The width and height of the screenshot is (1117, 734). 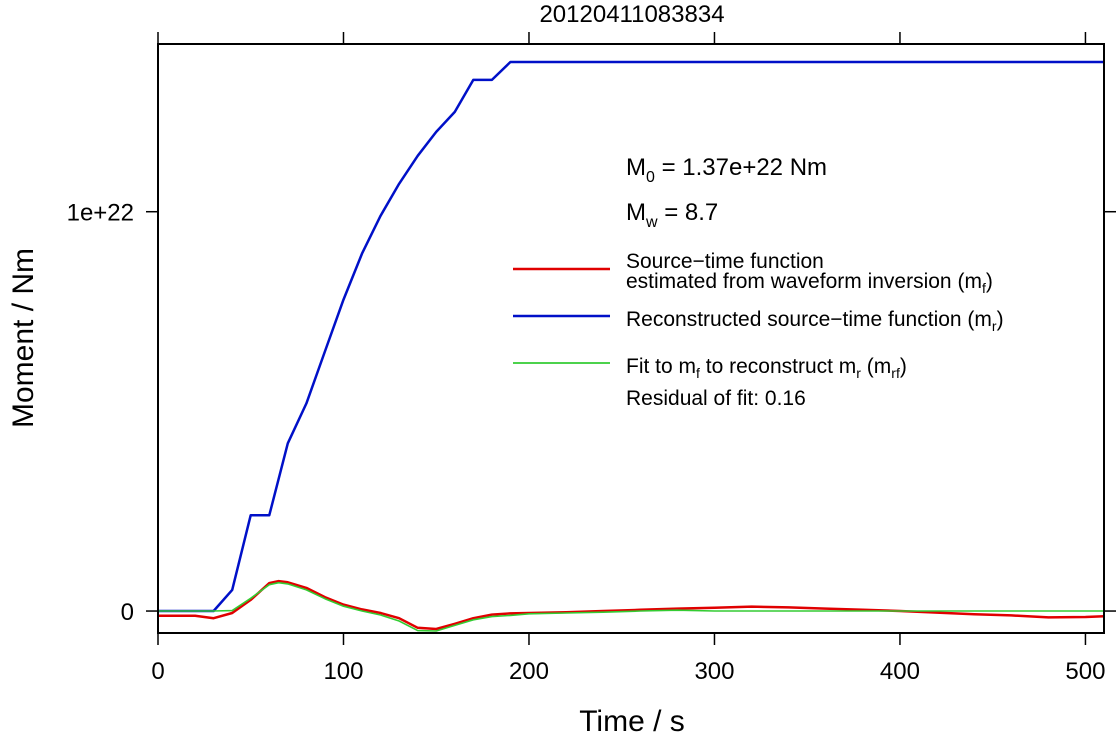 I want to click on mw-subscript: w, so click(x=651, y=222).